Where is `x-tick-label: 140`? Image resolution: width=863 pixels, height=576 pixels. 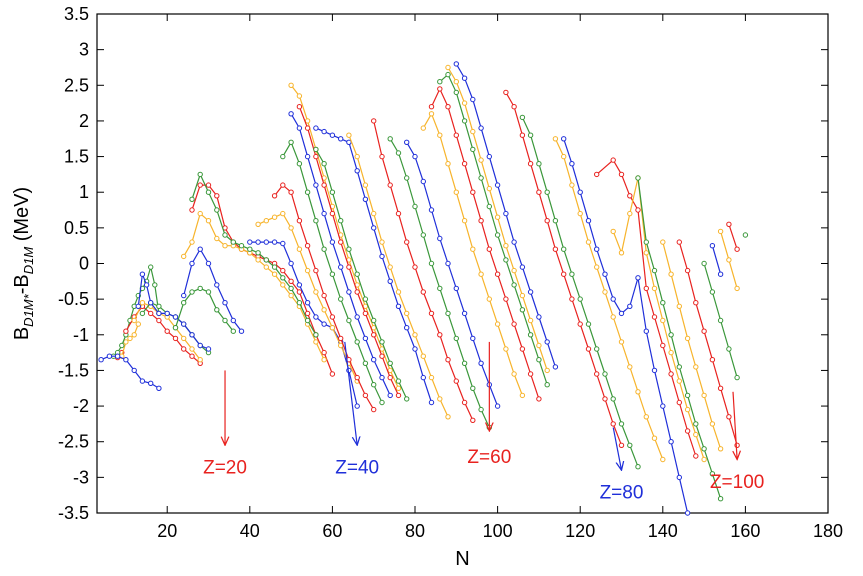
x-tick-label: 140 is located at coordinates (663, 531).